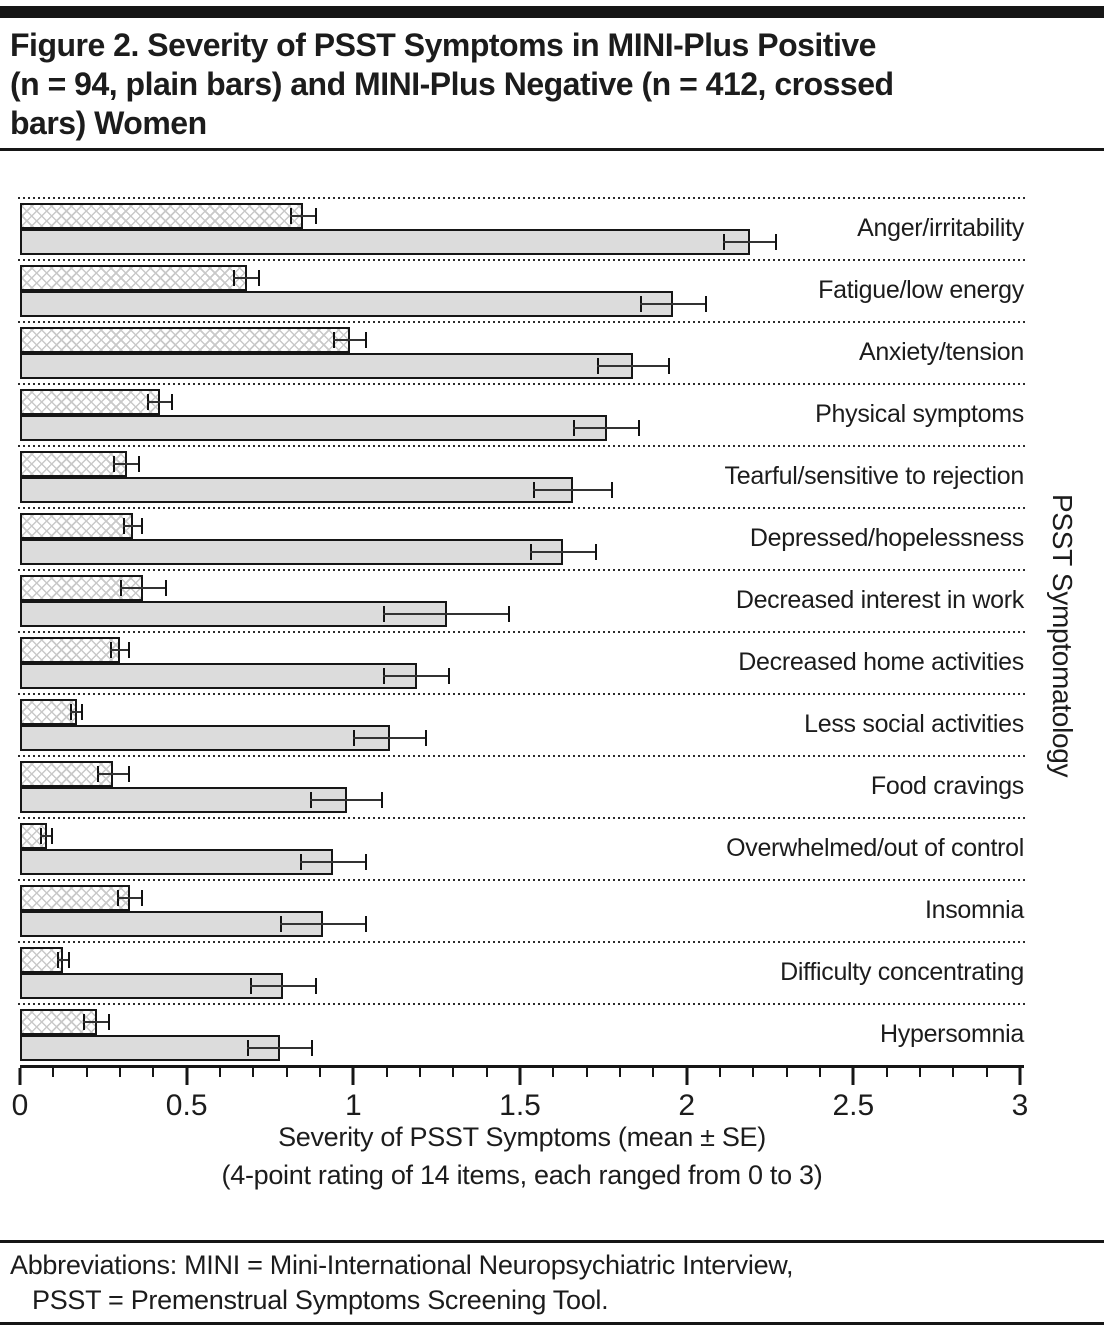 Image resolution: width=1104 pixels, height=1336 pixels. I want to click on figure-title-line-3: bars) Women, so click(108, 123).